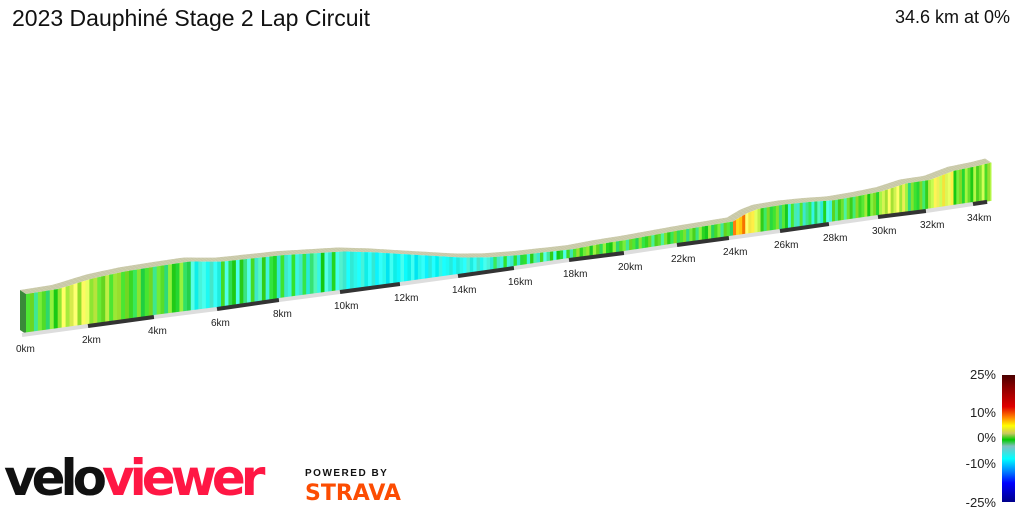  I want to click on strava-logo: STRAVA, so click(353, 493).